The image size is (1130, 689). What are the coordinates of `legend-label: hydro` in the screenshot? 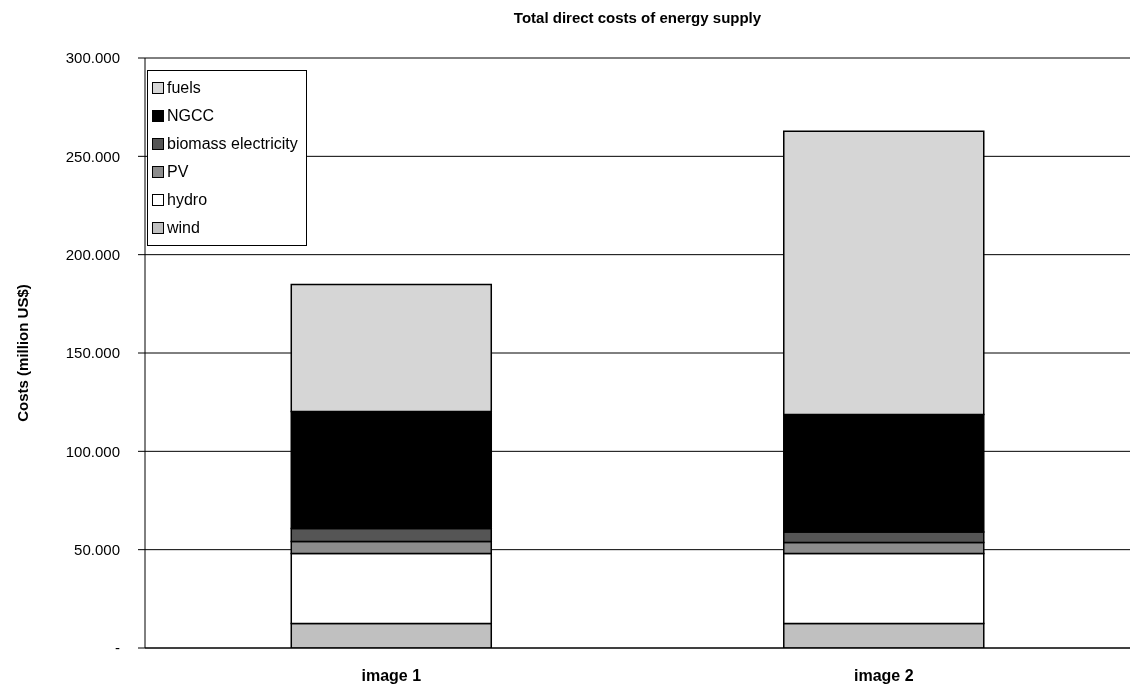 It's located at (187, 200).